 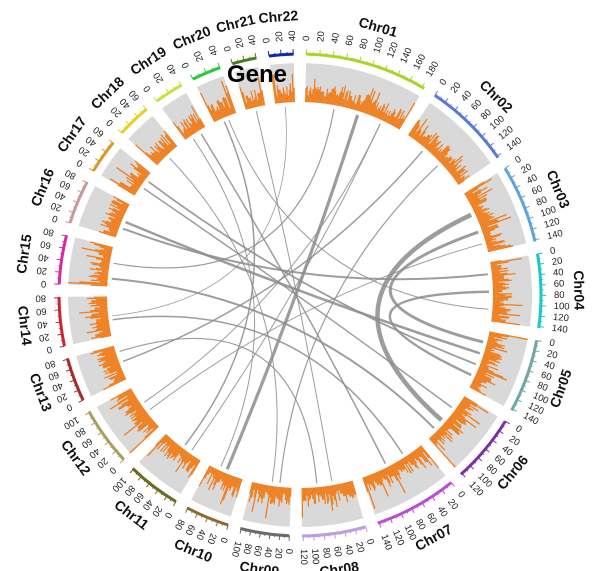 What do you see at coordinates (80, 163) in the screenshot?
I see `tick-label: 0` at bounding box center [80, 163].